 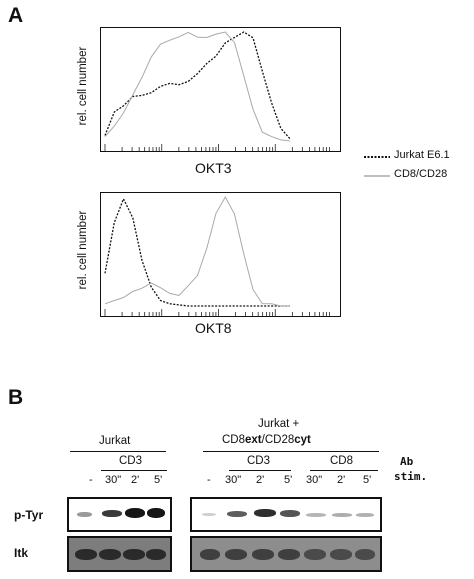 What do you see at coordinates (83, 86) in the screenshot?
I see `okt3-ylabel: rel. cell number` at bounding box center [83, 86].